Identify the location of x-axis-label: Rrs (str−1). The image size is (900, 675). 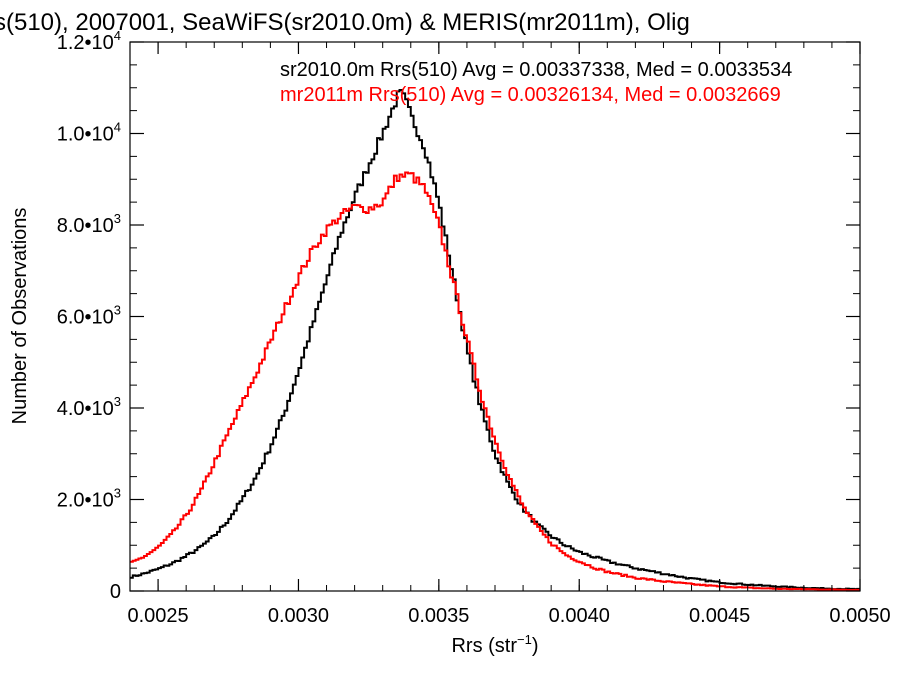
(494, 644).